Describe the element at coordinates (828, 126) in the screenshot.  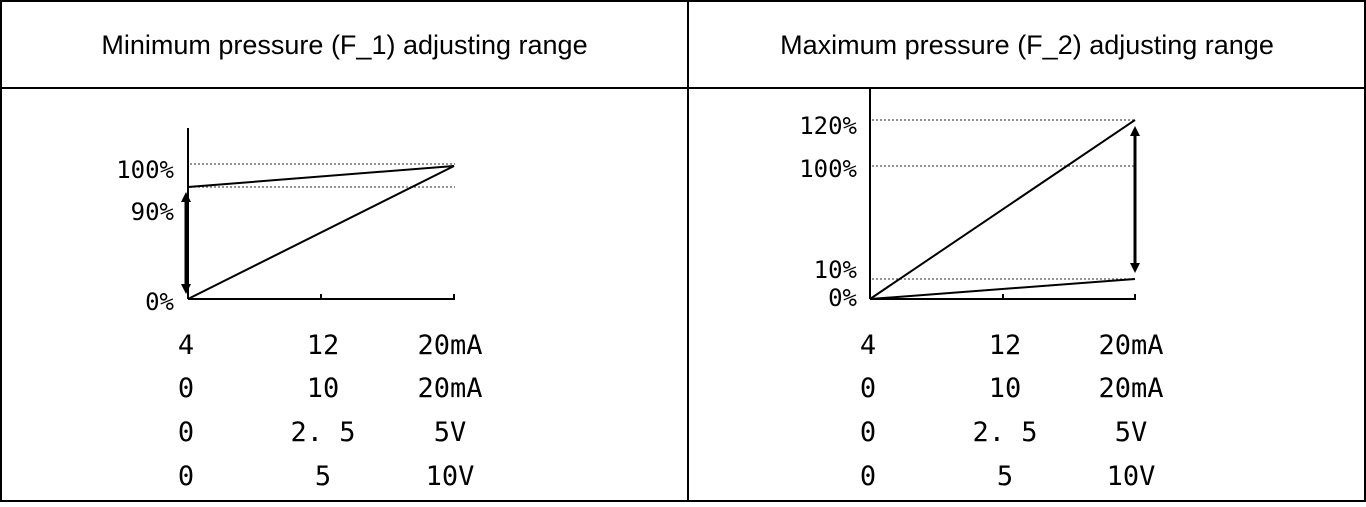
I see `y-tick-label-120: 120%` at that location.